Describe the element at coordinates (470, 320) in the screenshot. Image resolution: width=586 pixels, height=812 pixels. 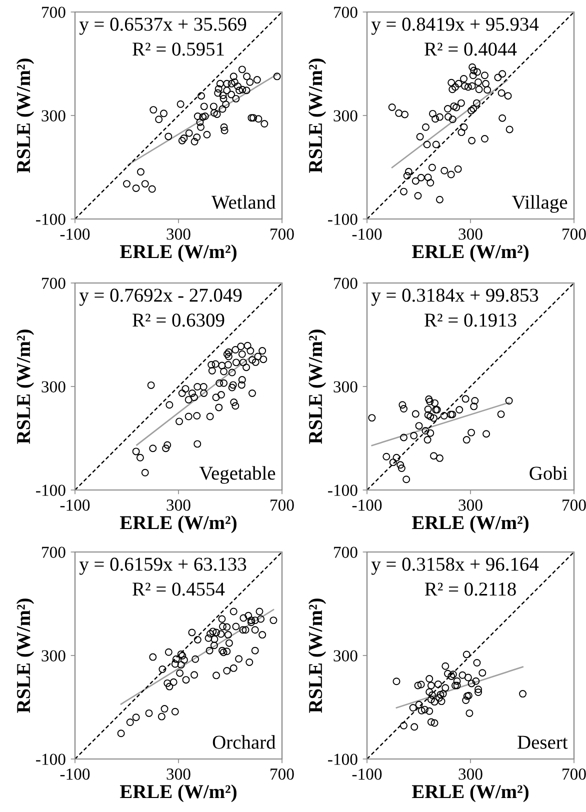
I see `annotation: R² = 0.1913` at that location.